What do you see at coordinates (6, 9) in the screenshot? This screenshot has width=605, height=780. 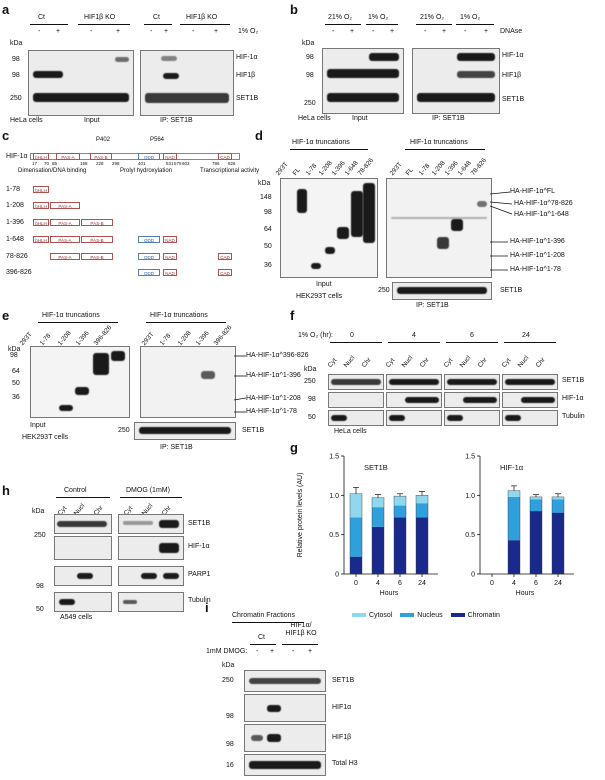 I see `panel-letter-a: a` at bounding box center [6, 9].